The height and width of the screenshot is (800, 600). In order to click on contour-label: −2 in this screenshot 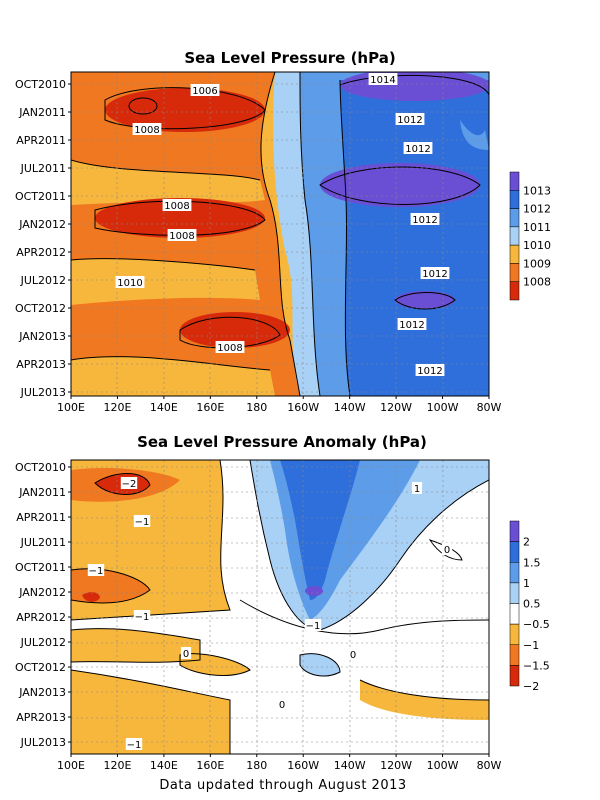, I will do `click(129, 484)`.